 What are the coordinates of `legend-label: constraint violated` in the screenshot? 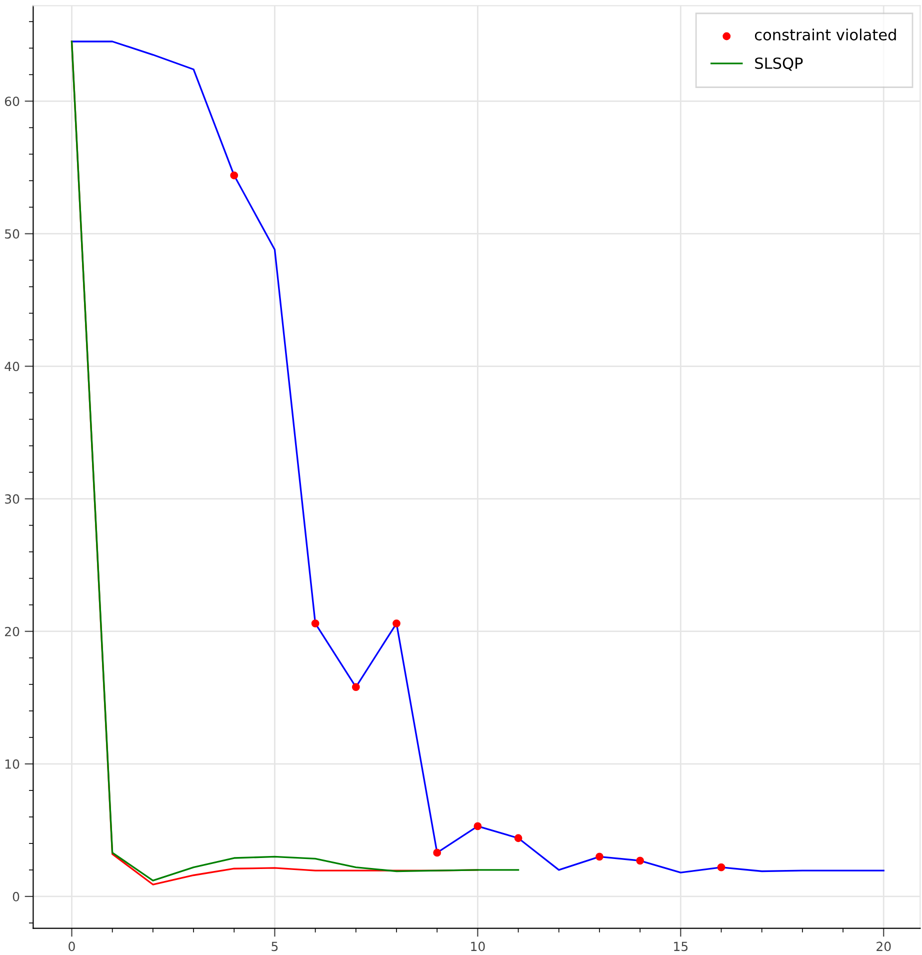 It's located at (825, 34).